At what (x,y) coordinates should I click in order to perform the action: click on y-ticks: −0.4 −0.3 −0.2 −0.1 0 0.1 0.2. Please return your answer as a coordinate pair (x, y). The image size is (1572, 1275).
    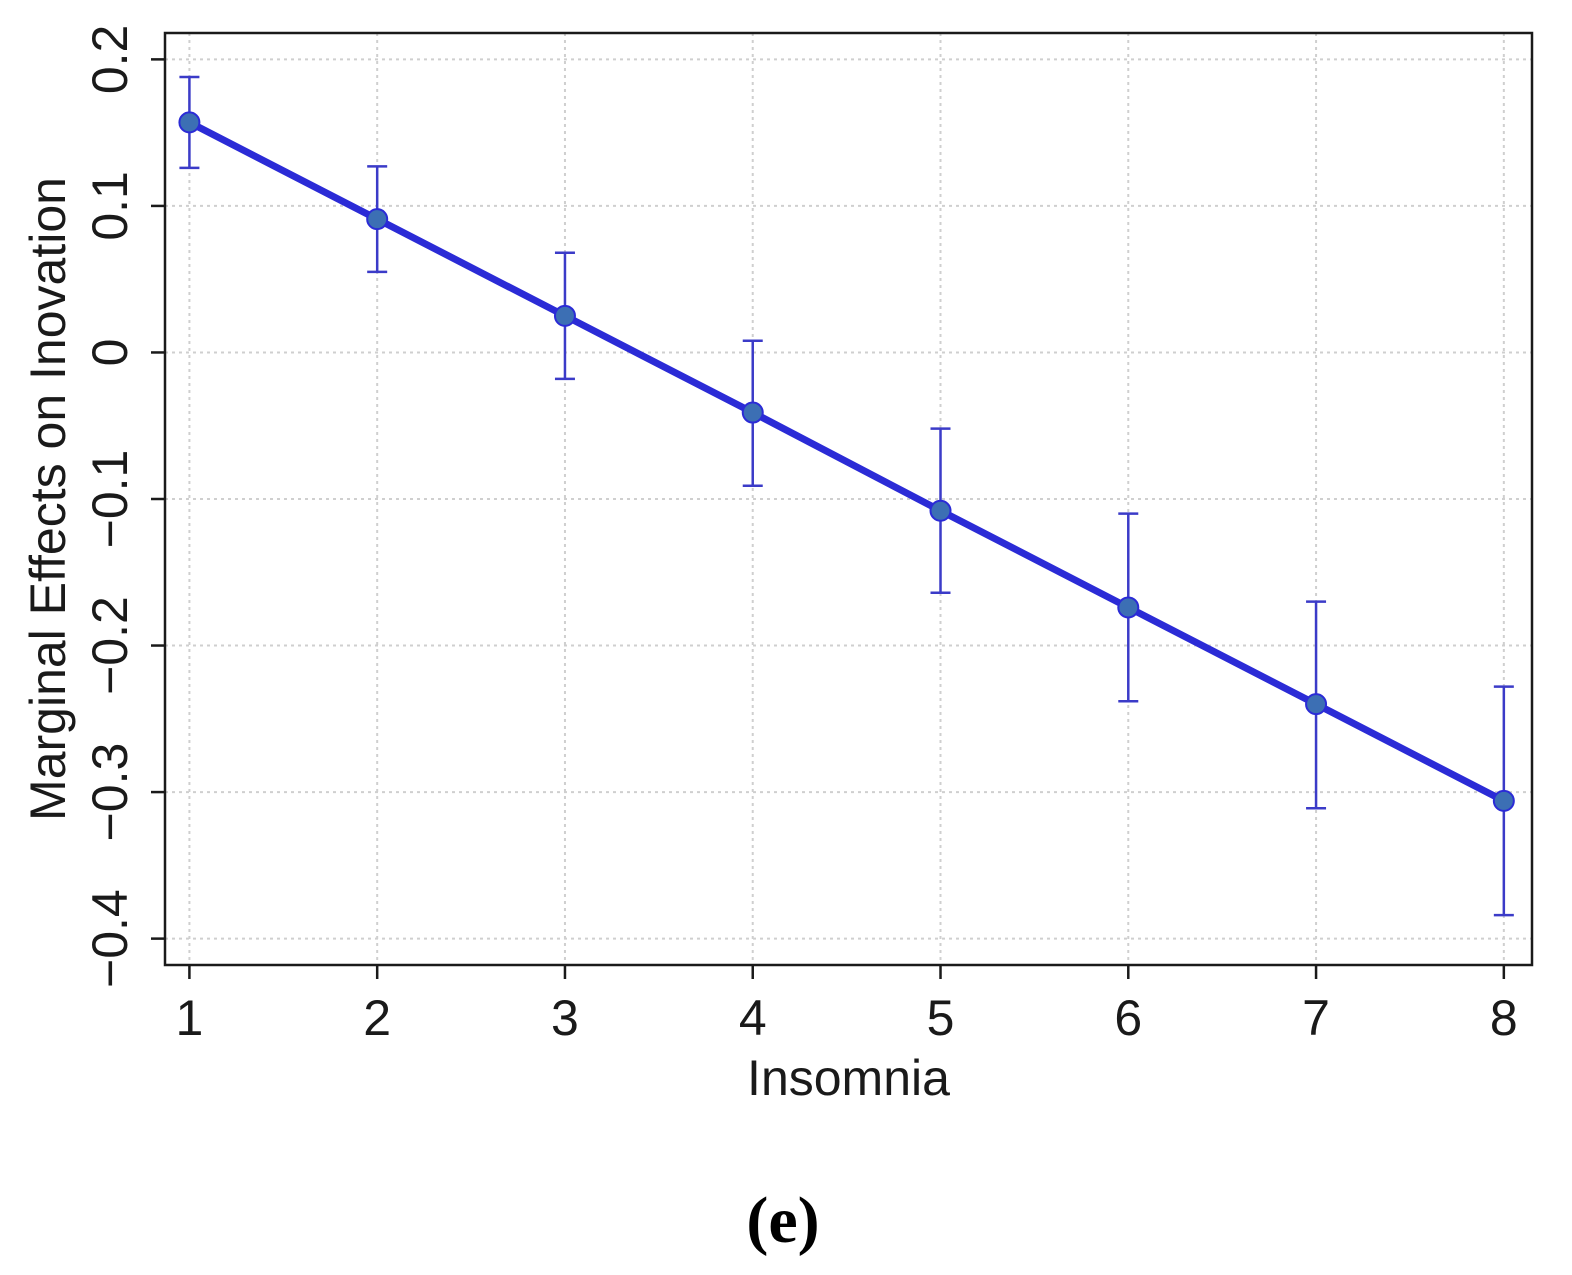
    Looking at the image, I should click on (123, 506).